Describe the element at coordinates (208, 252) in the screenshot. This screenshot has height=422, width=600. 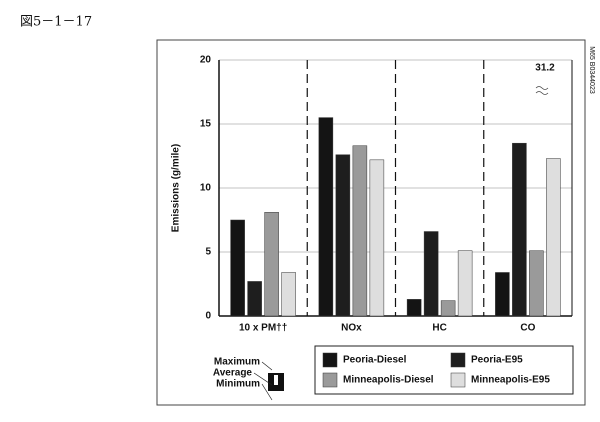
I see `y-tick-label: 5` at that location.